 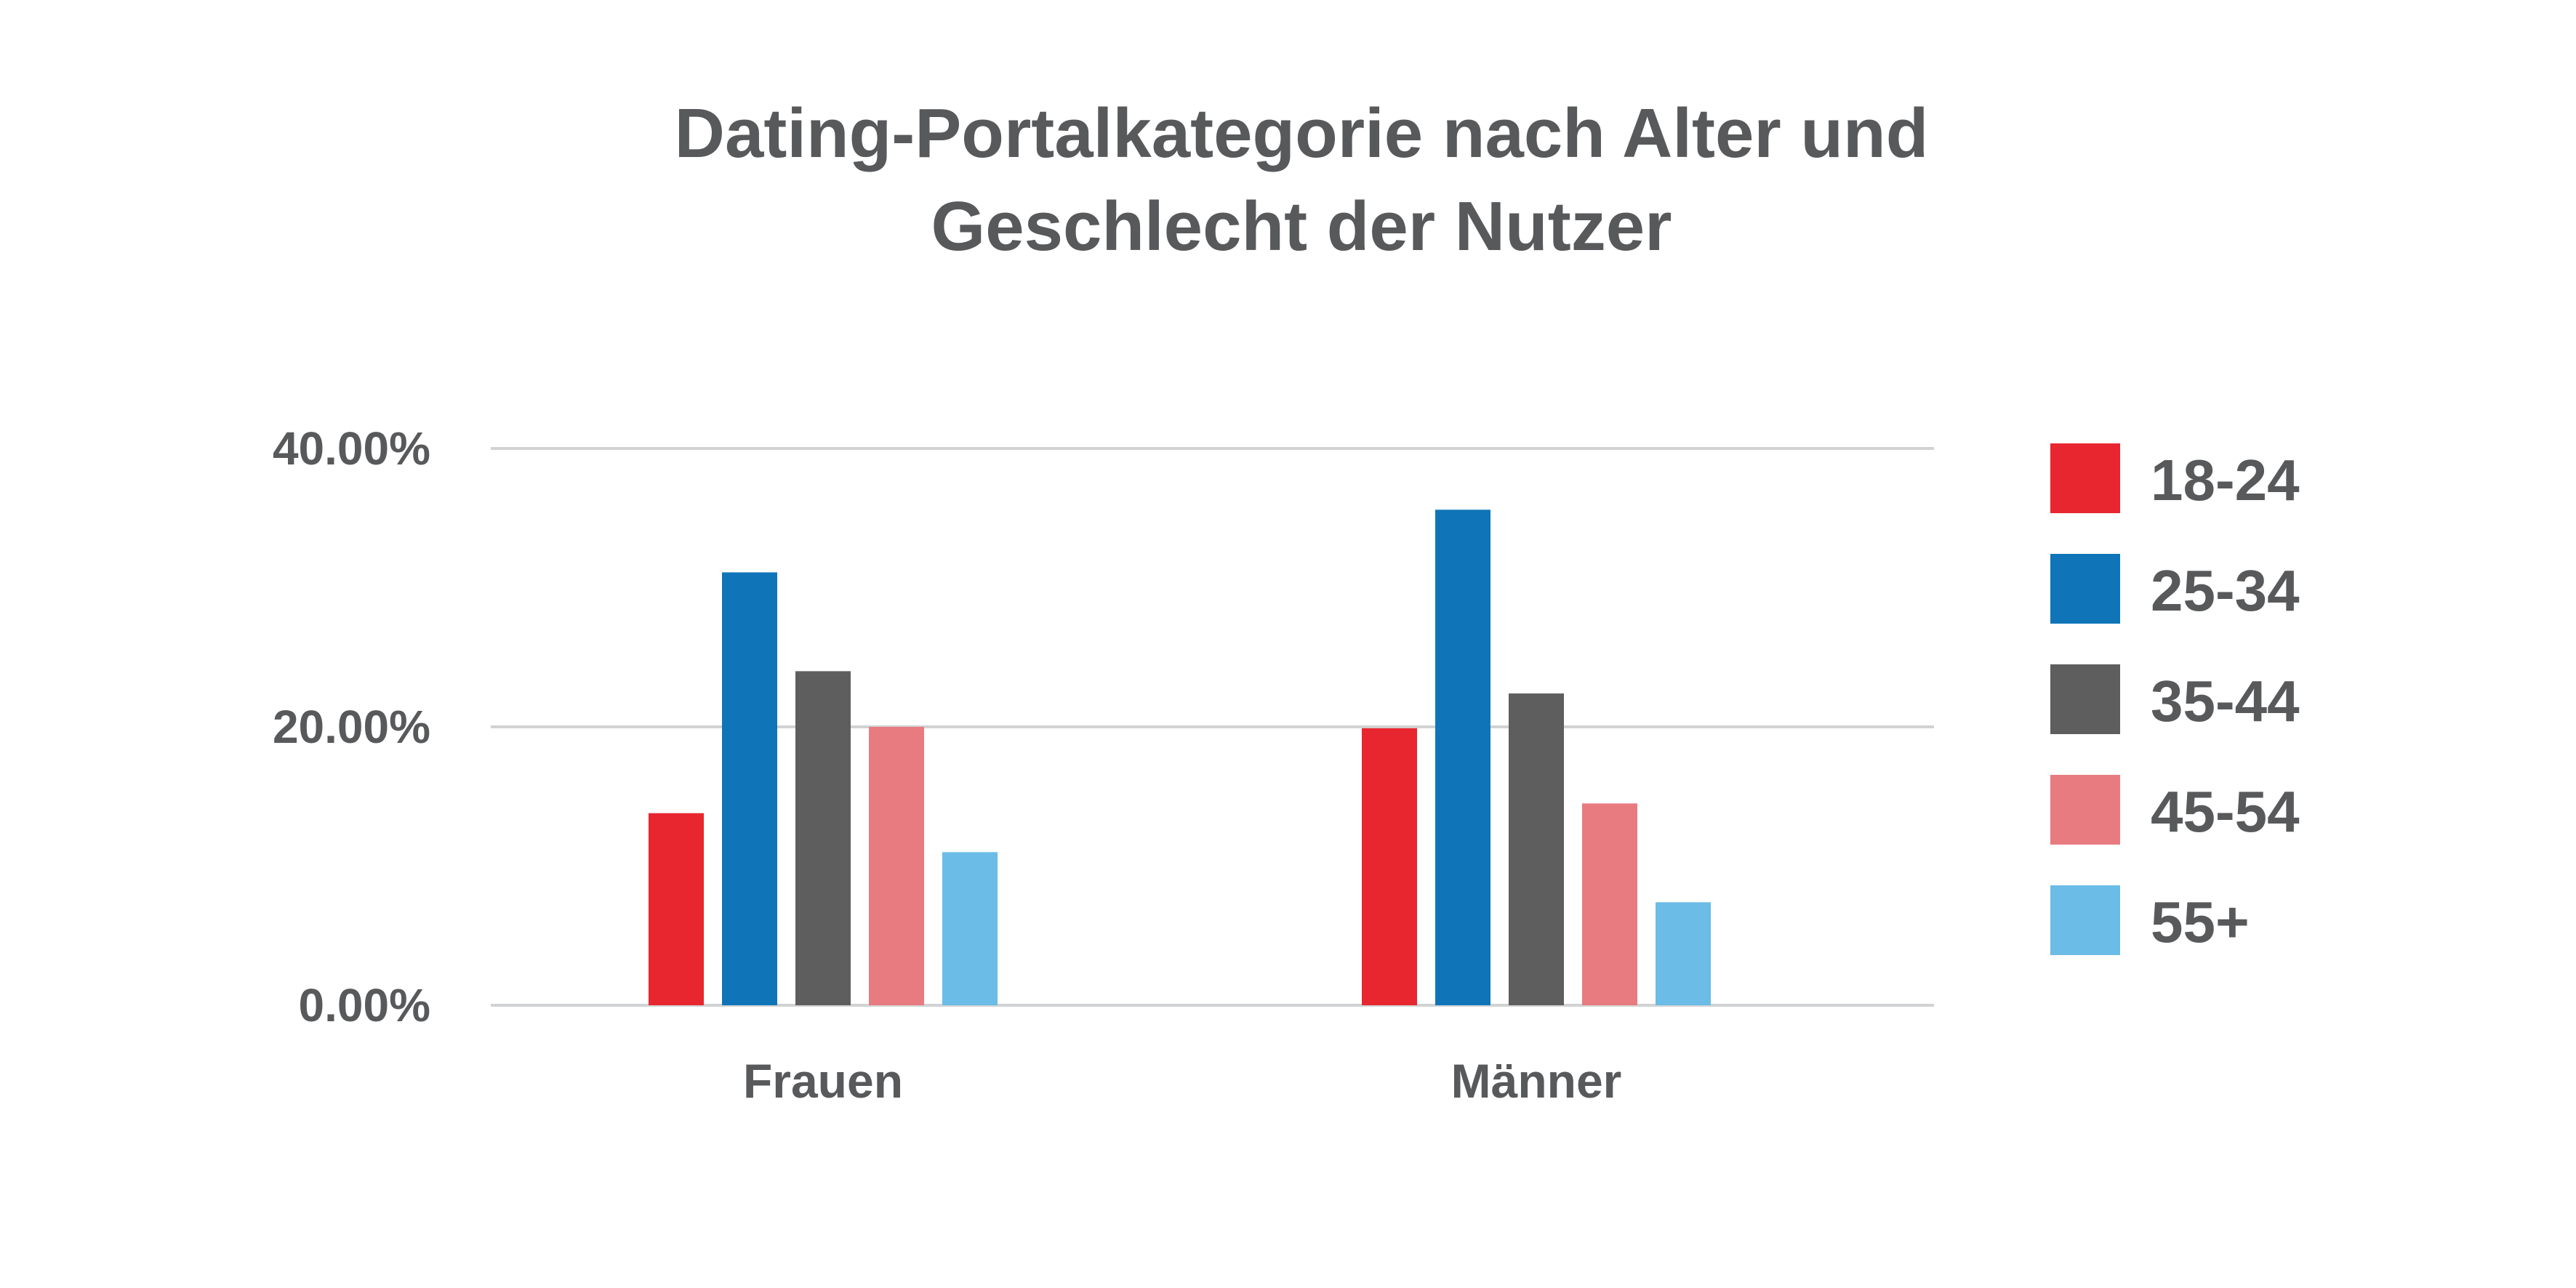 I want to click on category-label: Frauen, so click(x=823, y=1081).